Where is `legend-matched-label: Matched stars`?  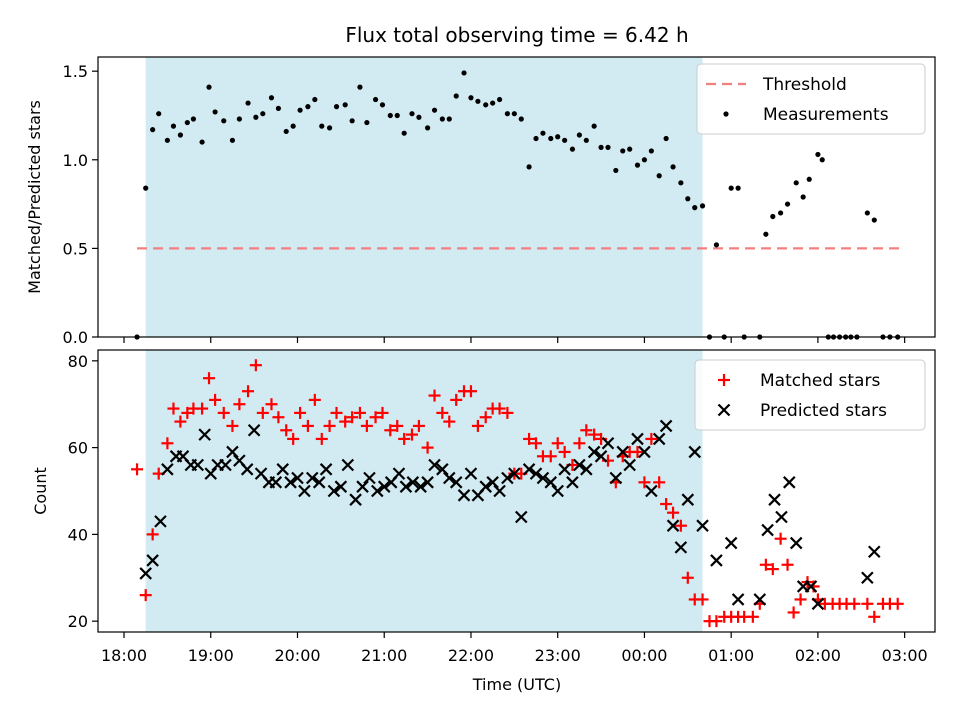 legend-matched-label: Matched stars is located at coordinates (820, 381).